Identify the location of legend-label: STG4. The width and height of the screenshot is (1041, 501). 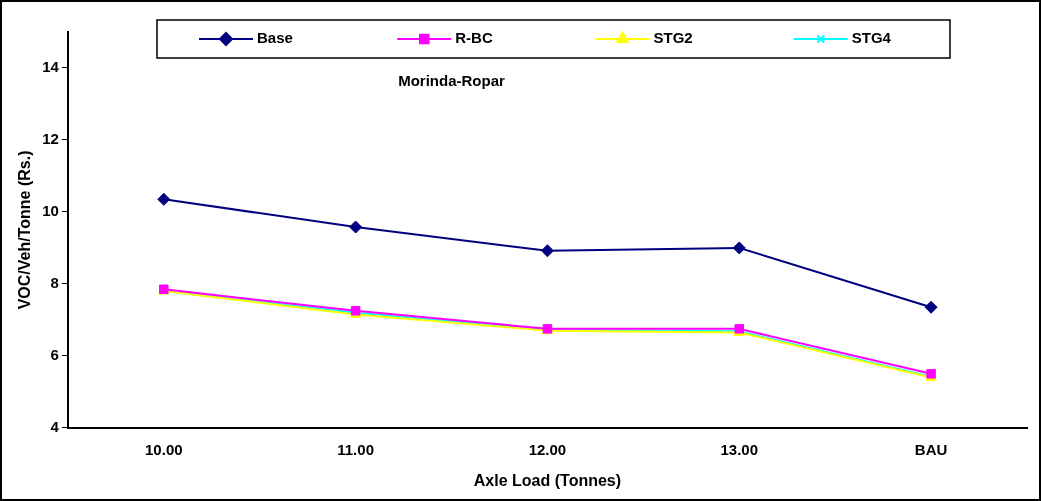
(871, 38).